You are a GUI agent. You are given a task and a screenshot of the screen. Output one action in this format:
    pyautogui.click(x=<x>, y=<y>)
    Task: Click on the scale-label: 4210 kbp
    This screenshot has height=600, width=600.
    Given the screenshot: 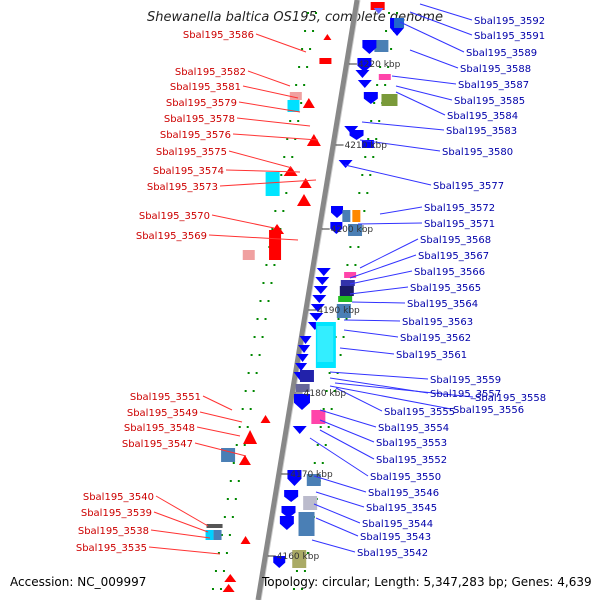 What is the action you would take?
    pyautogui.click(x=366, y=146)
    